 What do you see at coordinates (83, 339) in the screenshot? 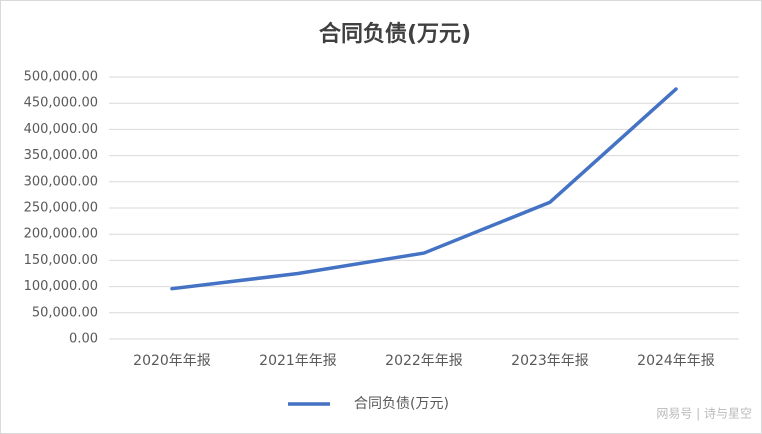
I see `y-tick-label: 0.00` at bounding box center [83, 339].